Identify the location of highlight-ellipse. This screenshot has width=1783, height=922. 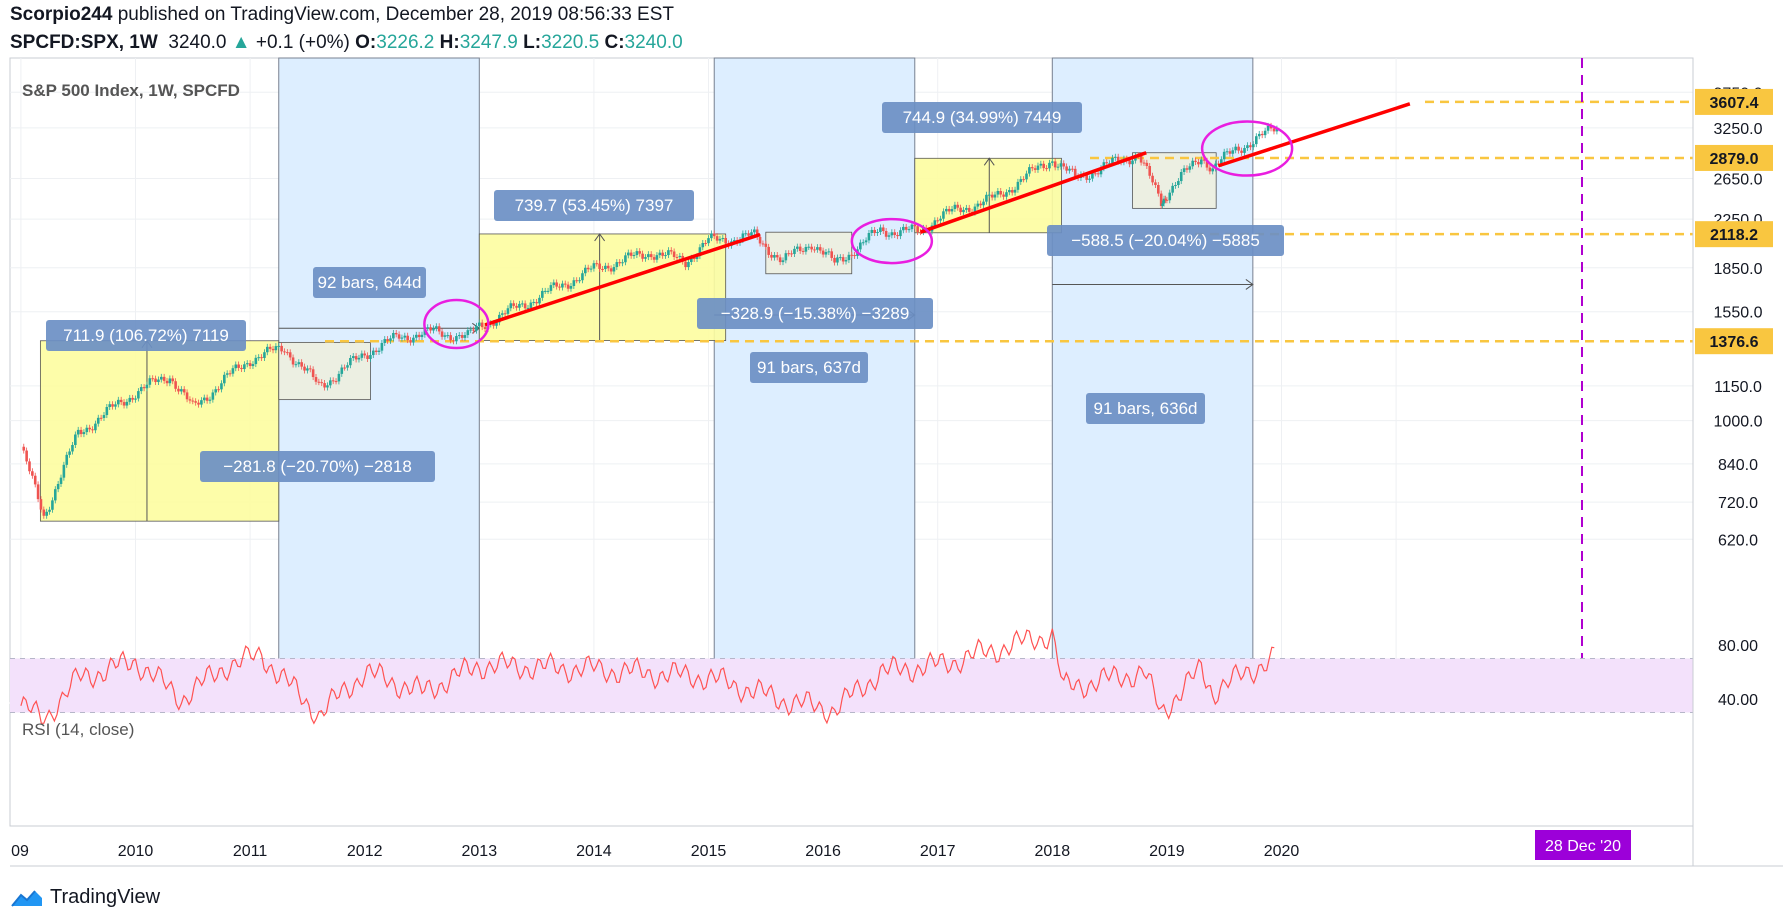
(892, 241).